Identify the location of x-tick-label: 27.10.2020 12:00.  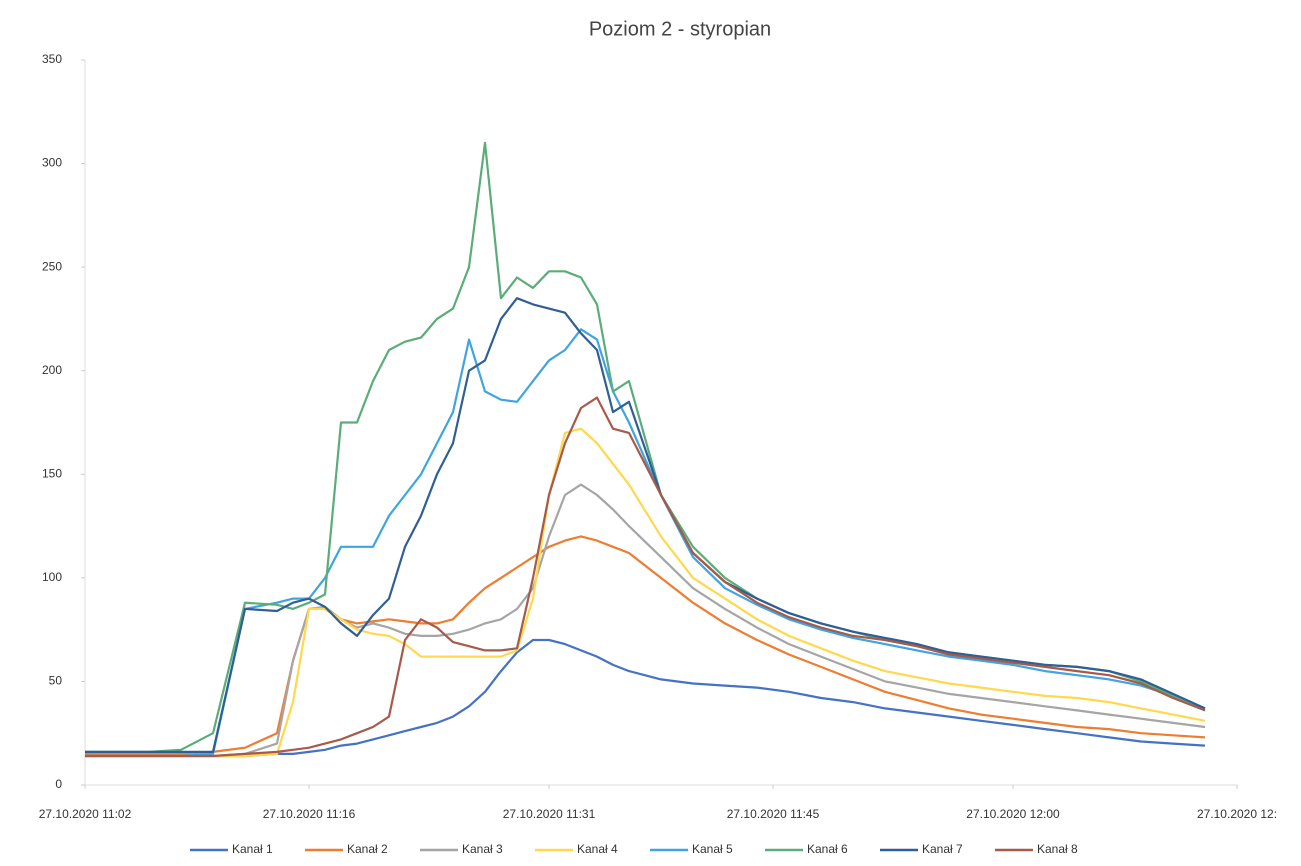
(1013, 814).